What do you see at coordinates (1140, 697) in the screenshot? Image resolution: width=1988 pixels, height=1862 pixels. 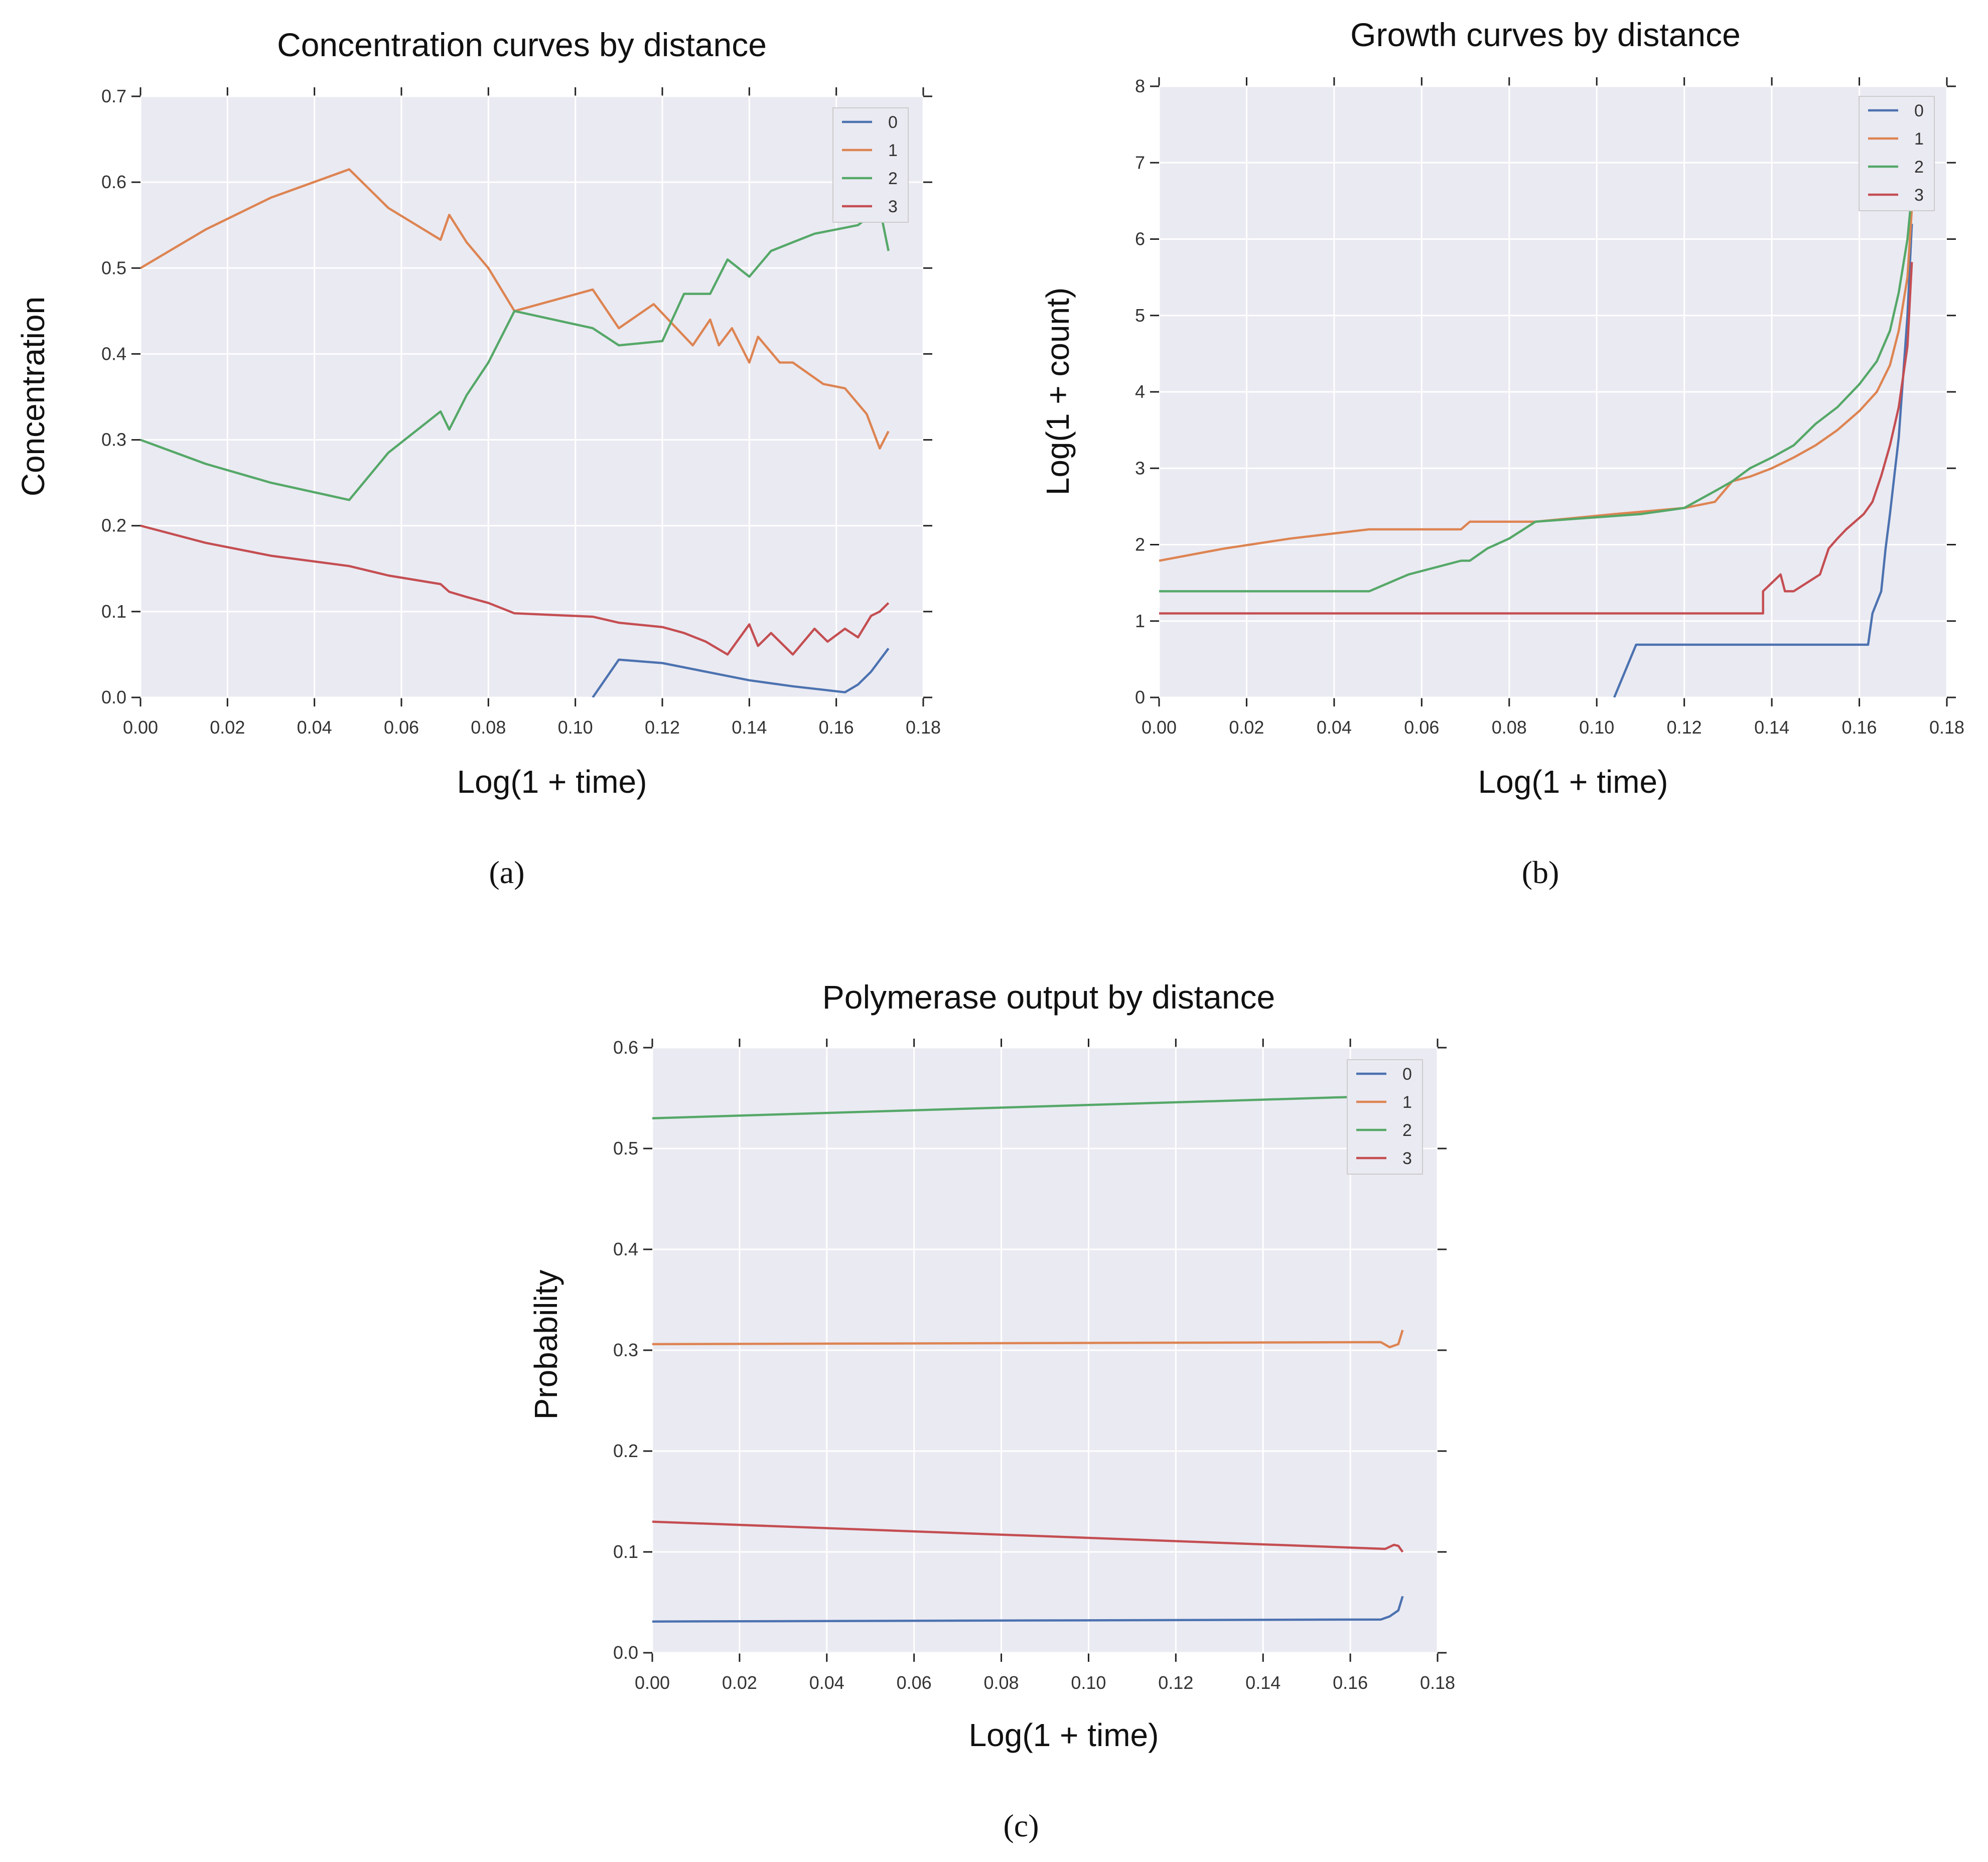 I see `y-tick-label: 0` at bounding box center [1140, 697].